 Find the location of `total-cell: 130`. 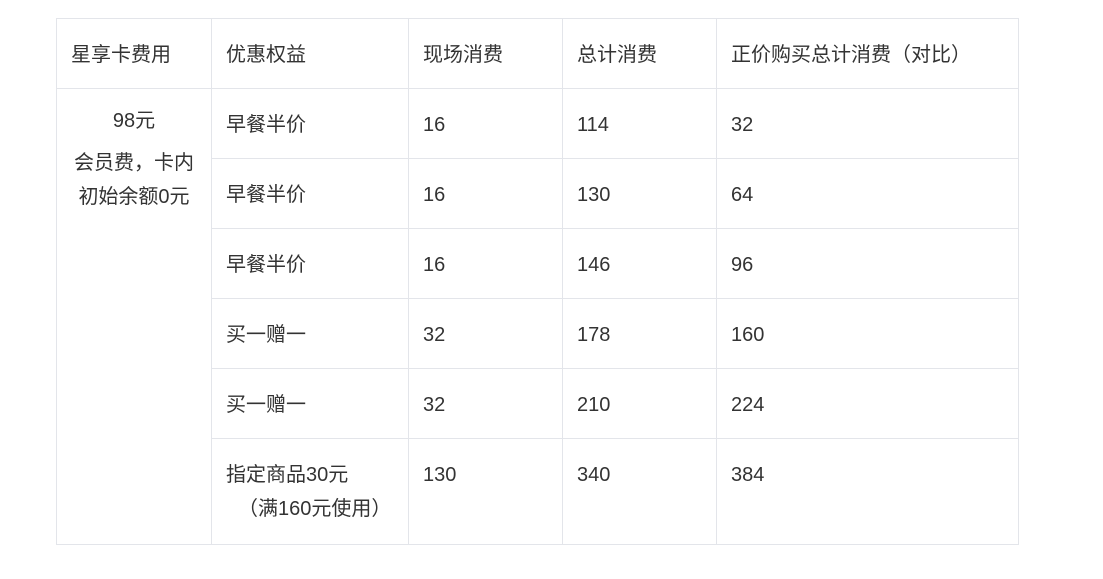

total-cell: 130 is located at coordinates (639, 193).